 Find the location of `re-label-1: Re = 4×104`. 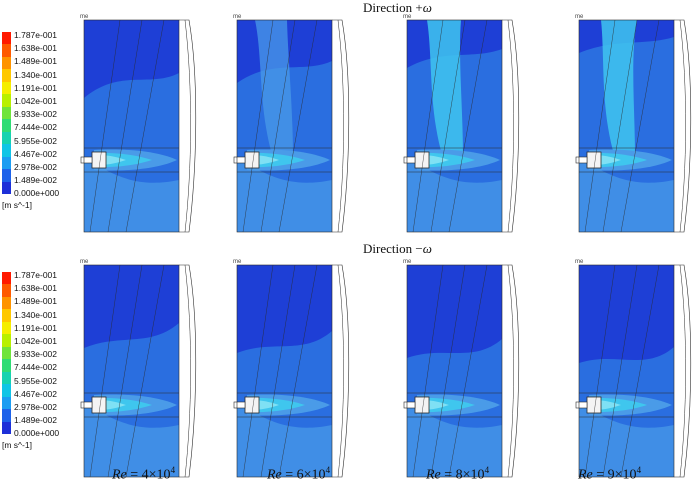

re-label-1: Re = 4×104 is located at coordinates (143, 474).